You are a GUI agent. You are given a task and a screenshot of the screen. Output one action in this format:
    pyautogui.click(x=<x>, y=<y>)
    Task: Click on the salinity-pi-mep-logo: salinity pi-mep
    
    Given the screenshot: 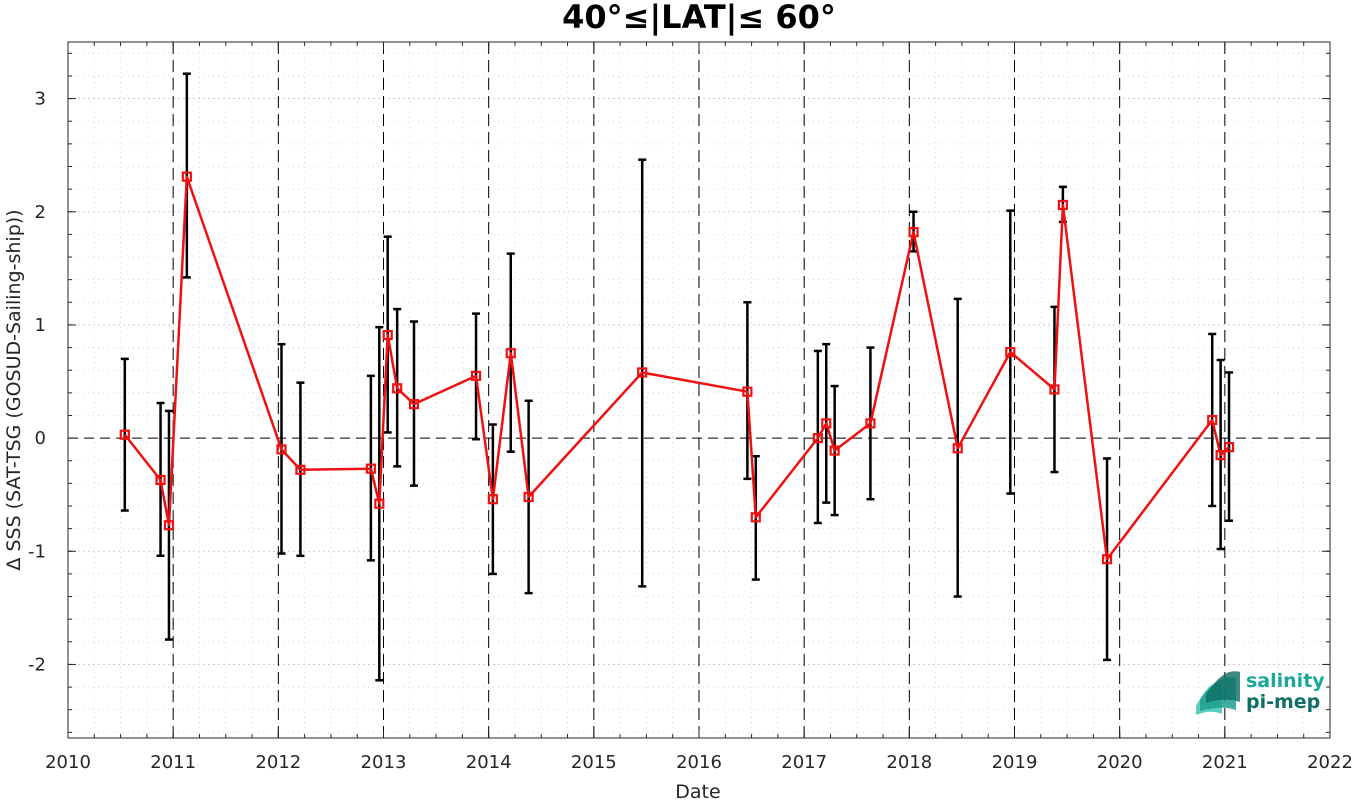 What is the action you would take?
    pyautogui.click(x=1260, y=692)
    